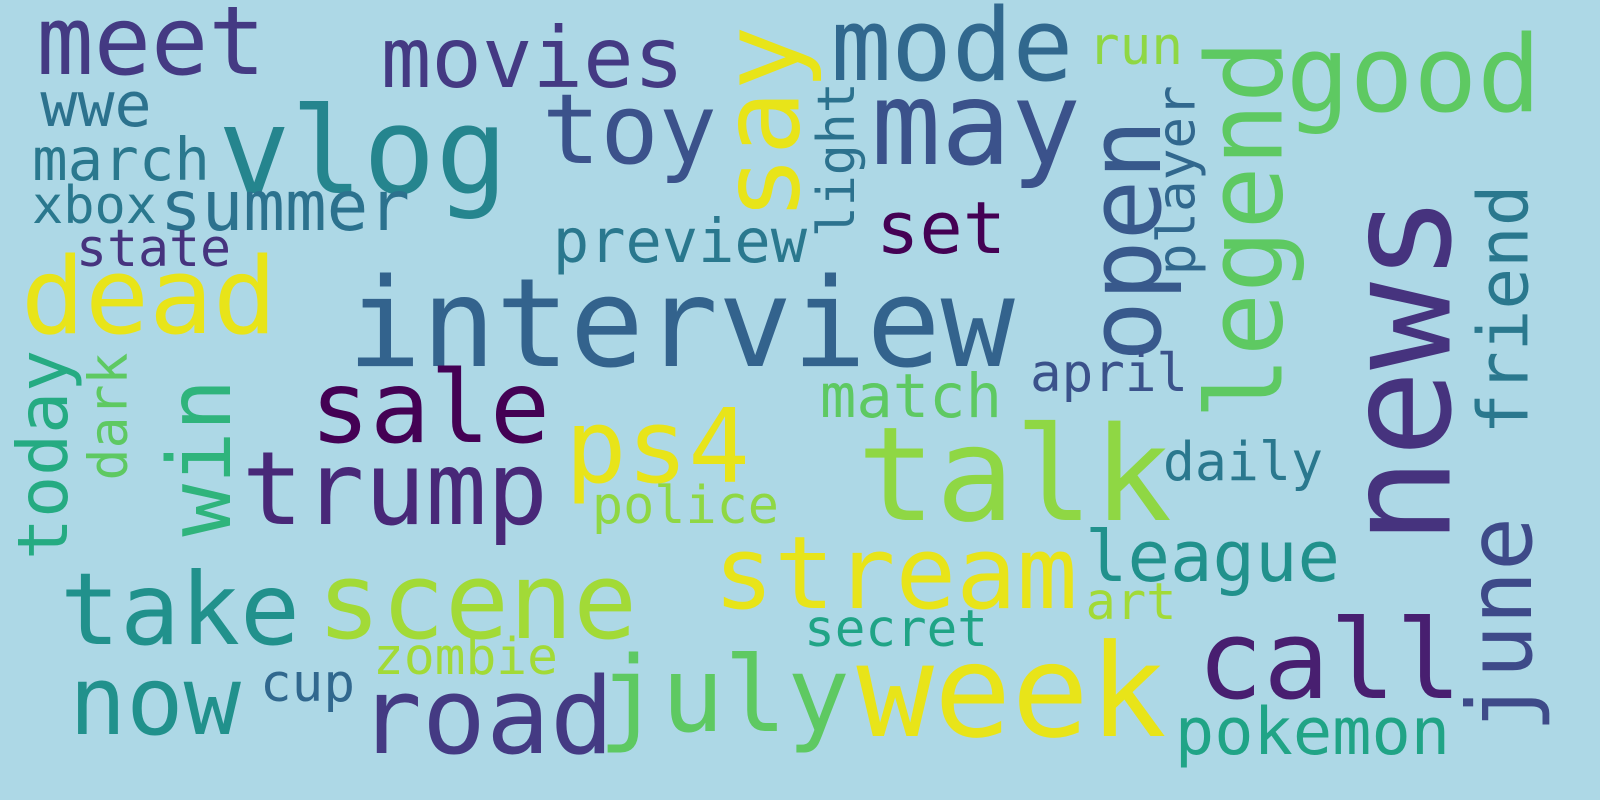 This screenshot has height=800, width=1600. Describe the element at coordinates (657, 447) in the screenshot. I see `word-ps4: ps4` at that location.